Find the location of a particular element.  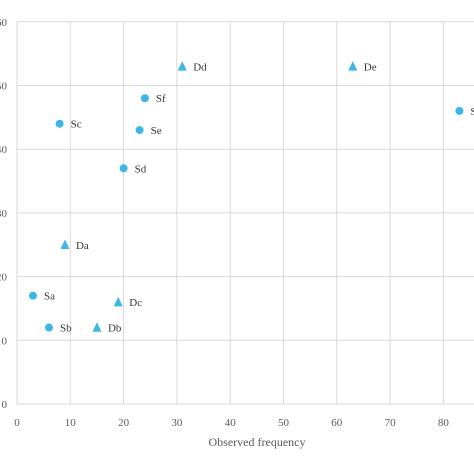

x-tick-label: 10 is located at coordinates (71, 423).